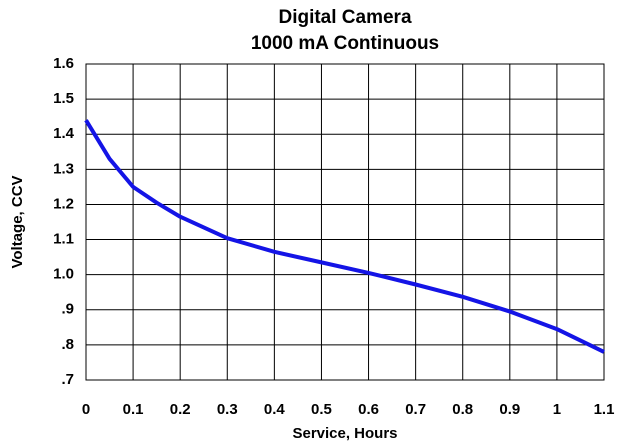 This screenshot has height=448, width=620. I want to click on y-tick-label: 1.2, so click(63, 203).